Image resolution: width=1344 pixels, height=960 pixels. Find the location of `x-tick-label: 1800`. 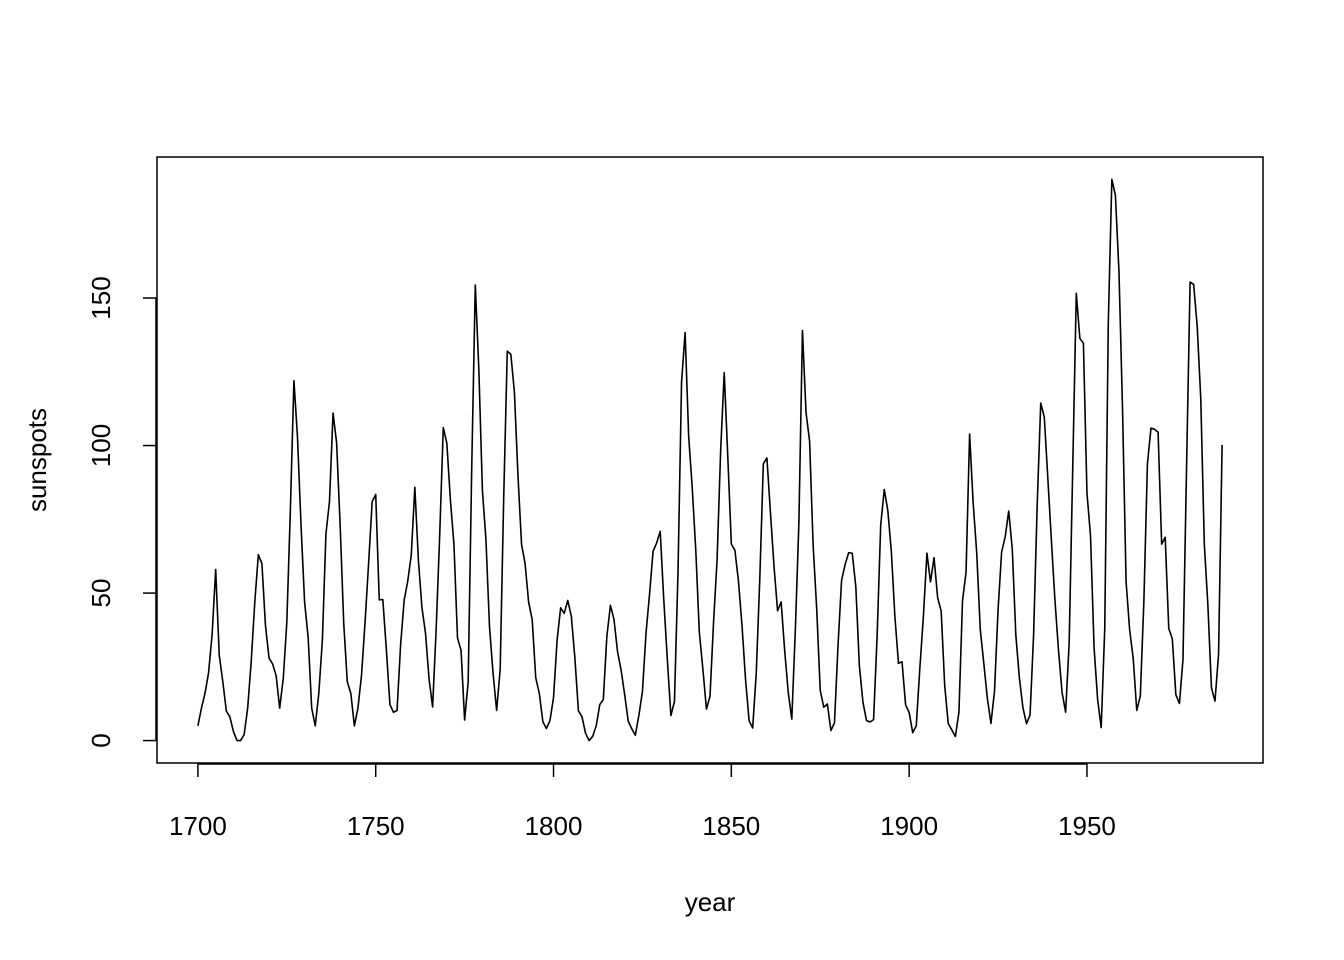

x-tick-label: 1800 is located at coordinates (554, 826).